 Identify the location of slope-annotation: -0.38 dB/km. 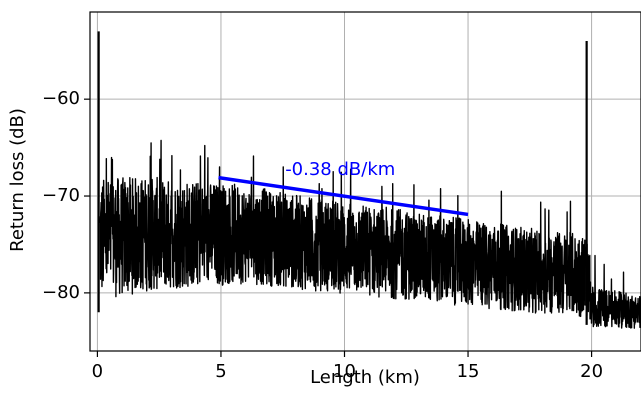
(340, 169).